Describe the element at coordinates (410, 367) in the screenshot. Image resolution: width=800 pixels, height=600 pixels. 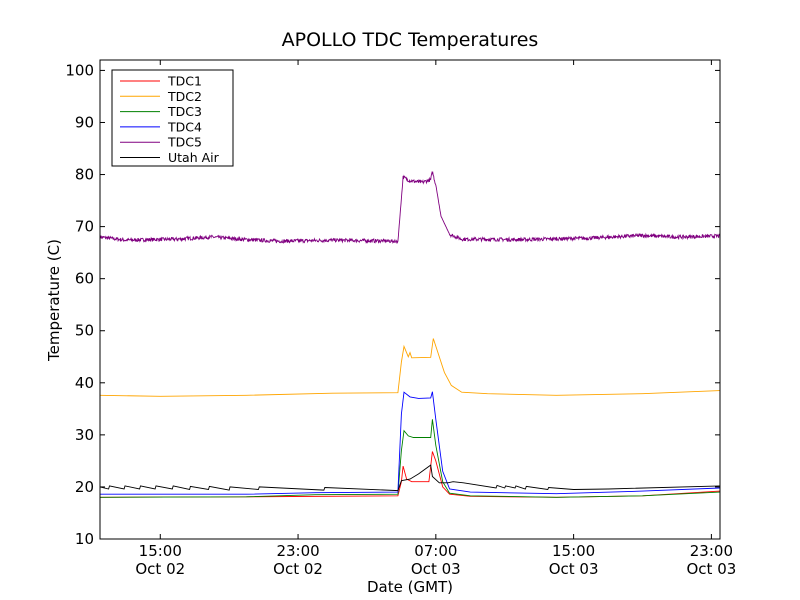
I see `series-line-tdc2` at that location.